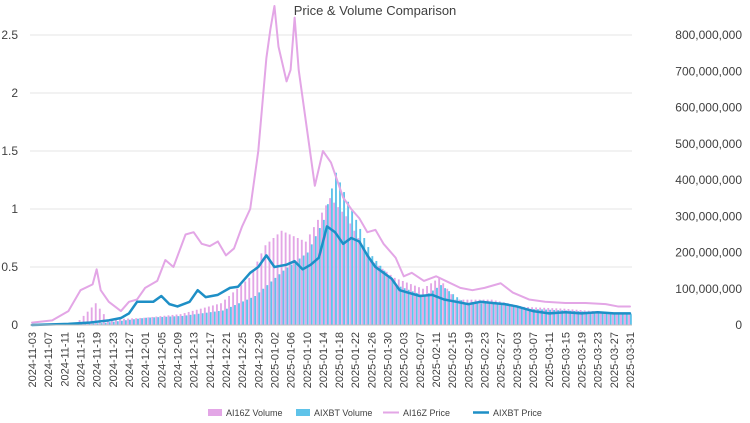  Describe the element at coordinates (195, 360) in the screenshot. I see `x-tick-label: 2024-12-13` at that location.